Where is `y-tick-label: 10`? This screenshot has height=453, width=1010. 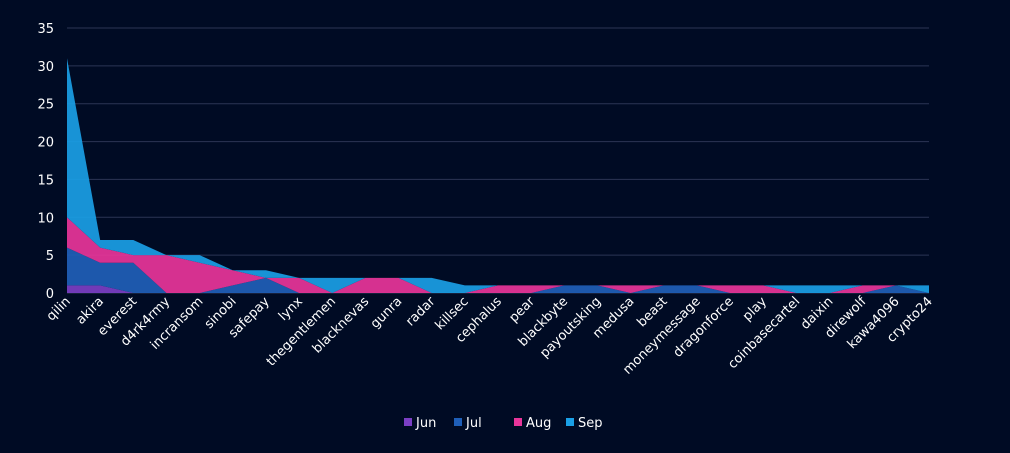 y-tick-label: 10 is located at coordinates (45, 218).